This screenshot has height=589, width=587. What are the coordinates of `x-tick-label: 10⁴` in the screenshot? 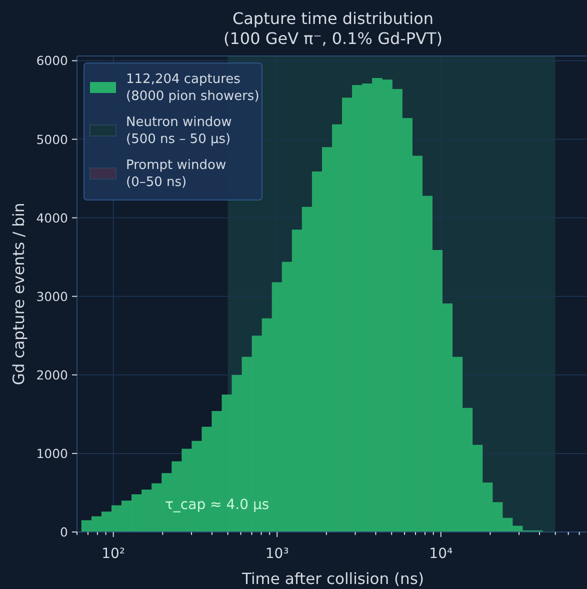 It's located at (441, 554).